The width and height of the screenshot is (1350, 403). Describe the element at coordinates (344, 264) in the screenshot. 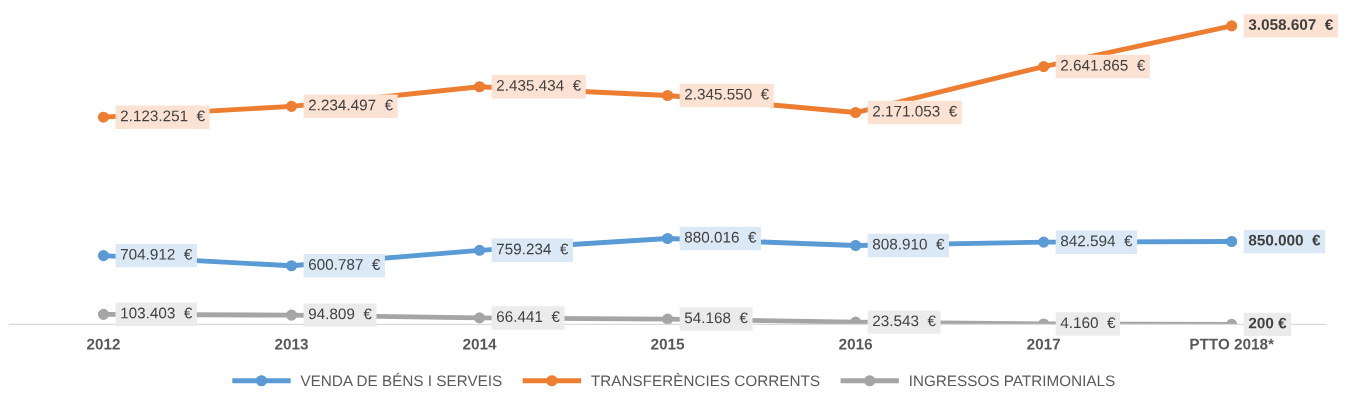

I see `data-label: 600.787 €` at that location.